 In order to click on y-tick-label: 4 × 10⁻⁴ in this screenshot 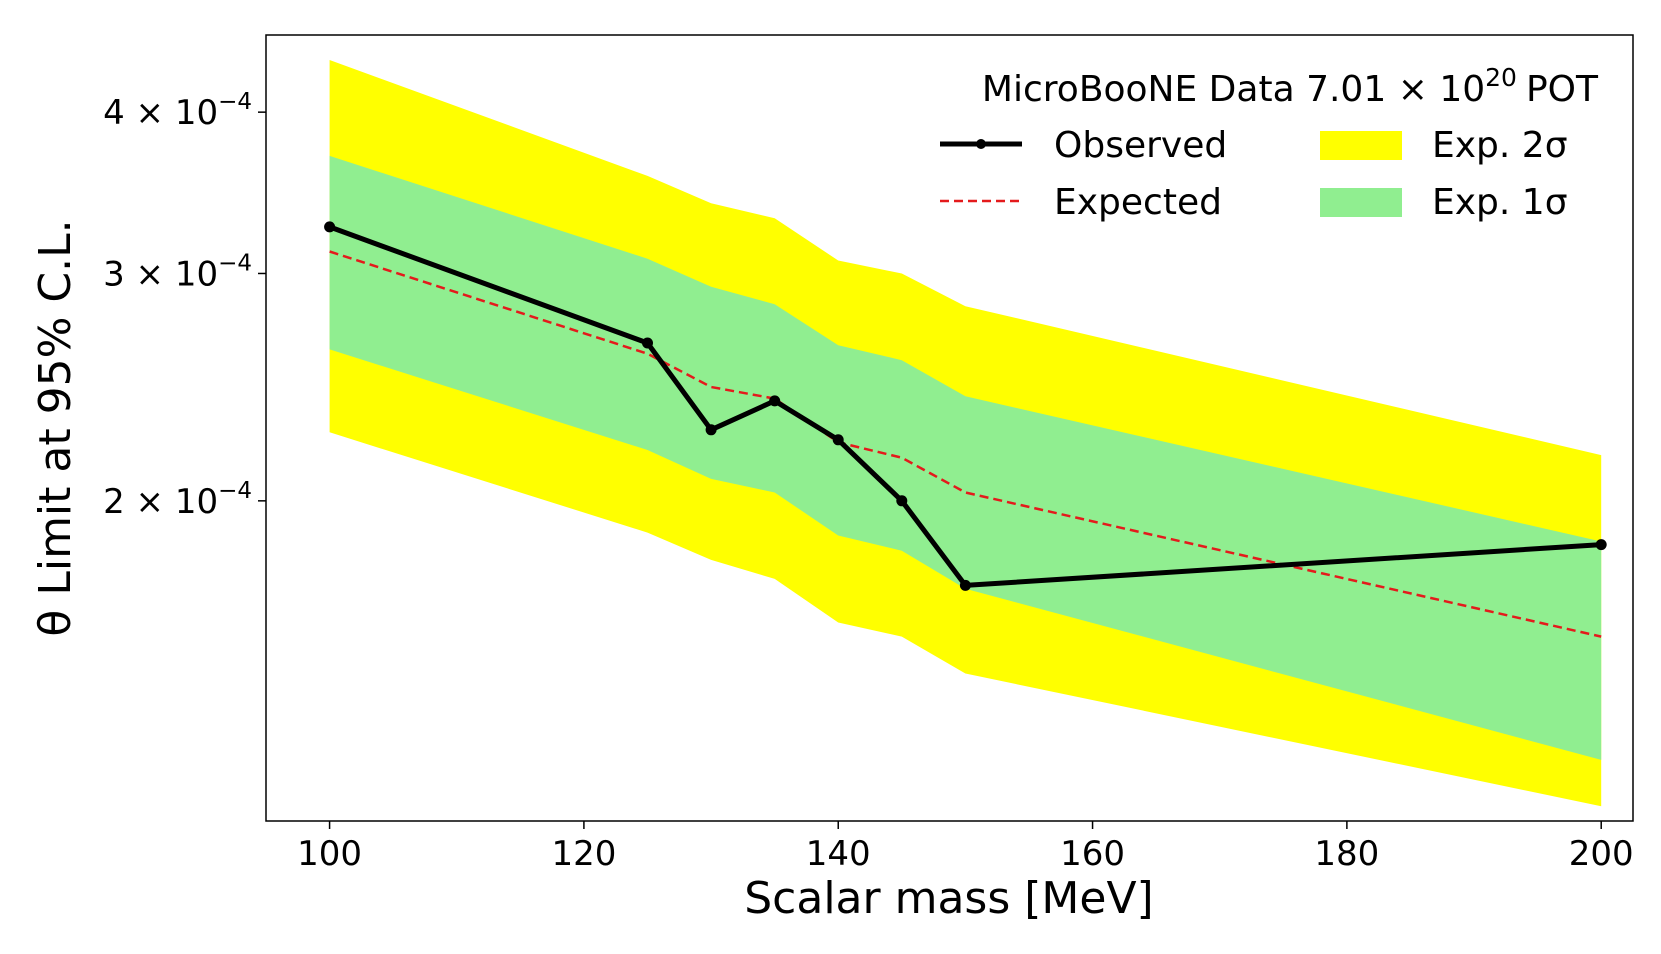, I will do `click(177, 111)`.